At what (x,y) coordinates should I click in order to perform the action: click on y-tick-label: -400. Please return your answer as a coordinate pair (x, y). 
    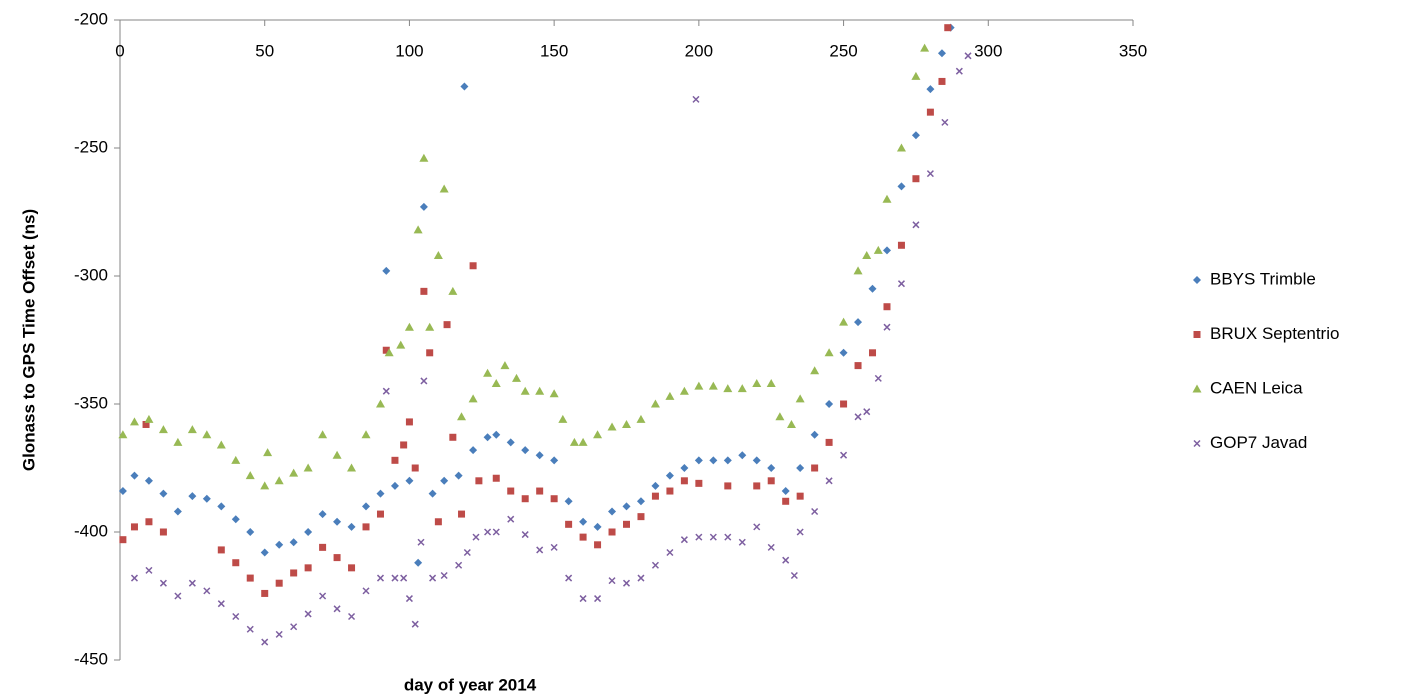
    Looking at the image, I should click on (91, 530).